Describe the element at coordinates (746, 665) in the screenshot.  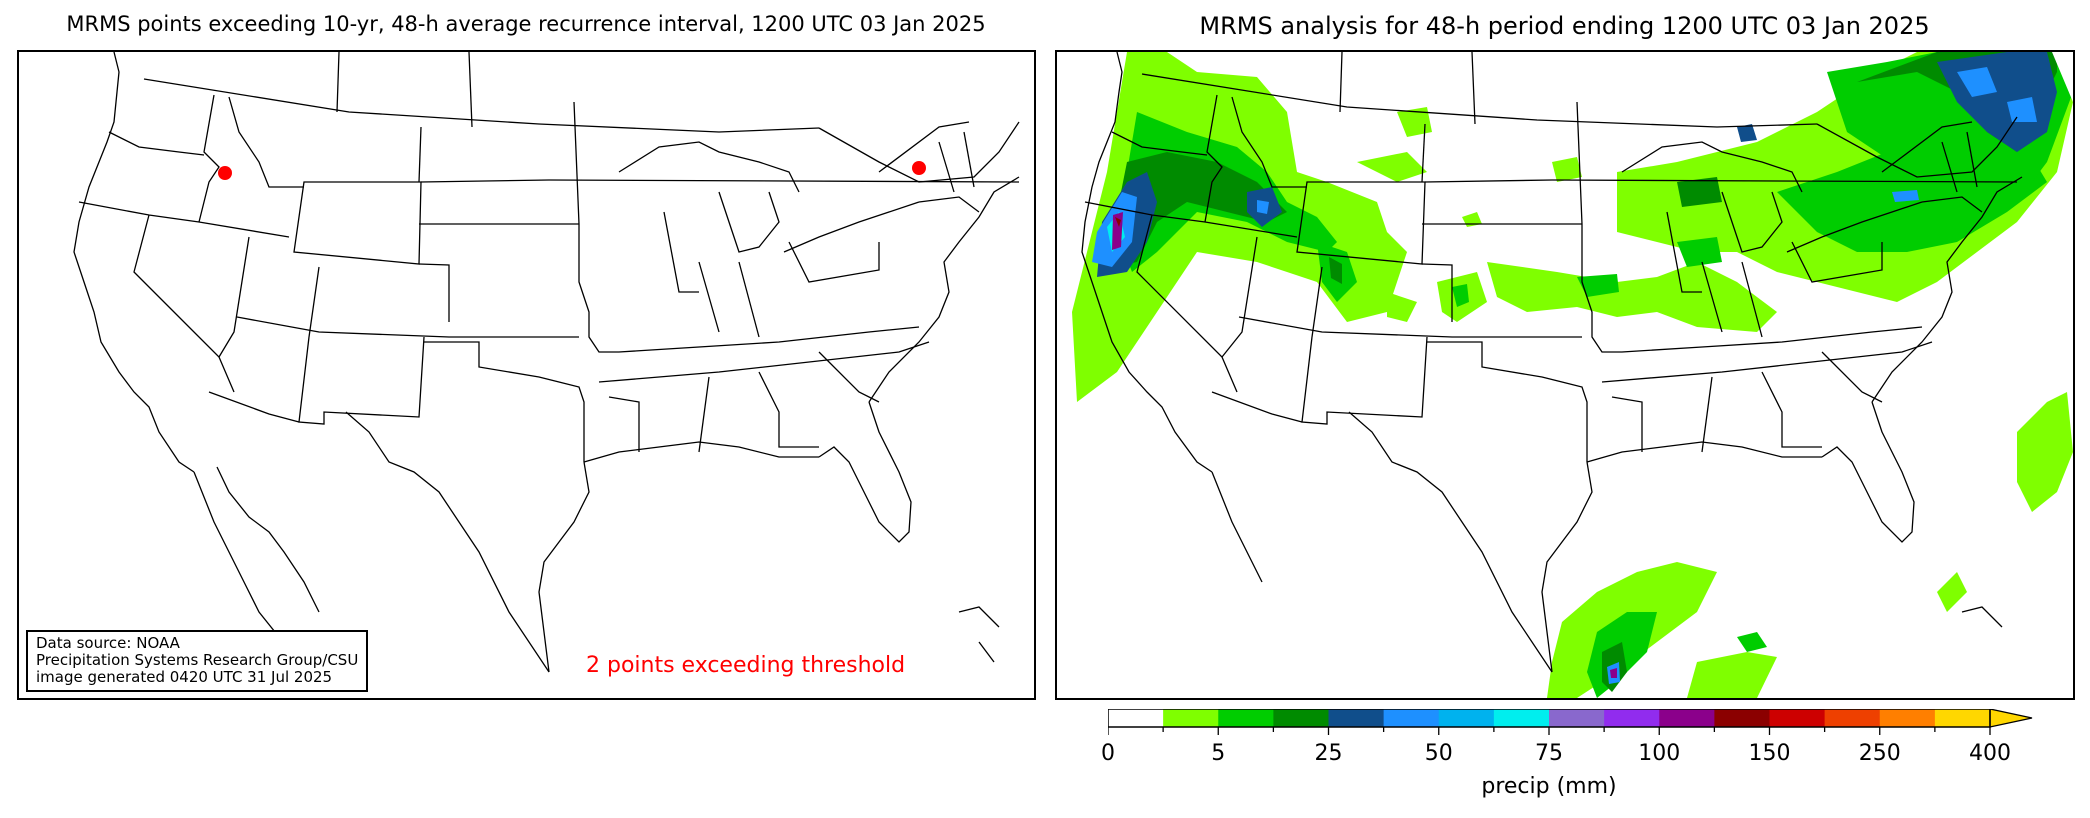
I see `exceedance-count-label: 2 points exceeding threshold` at that location.